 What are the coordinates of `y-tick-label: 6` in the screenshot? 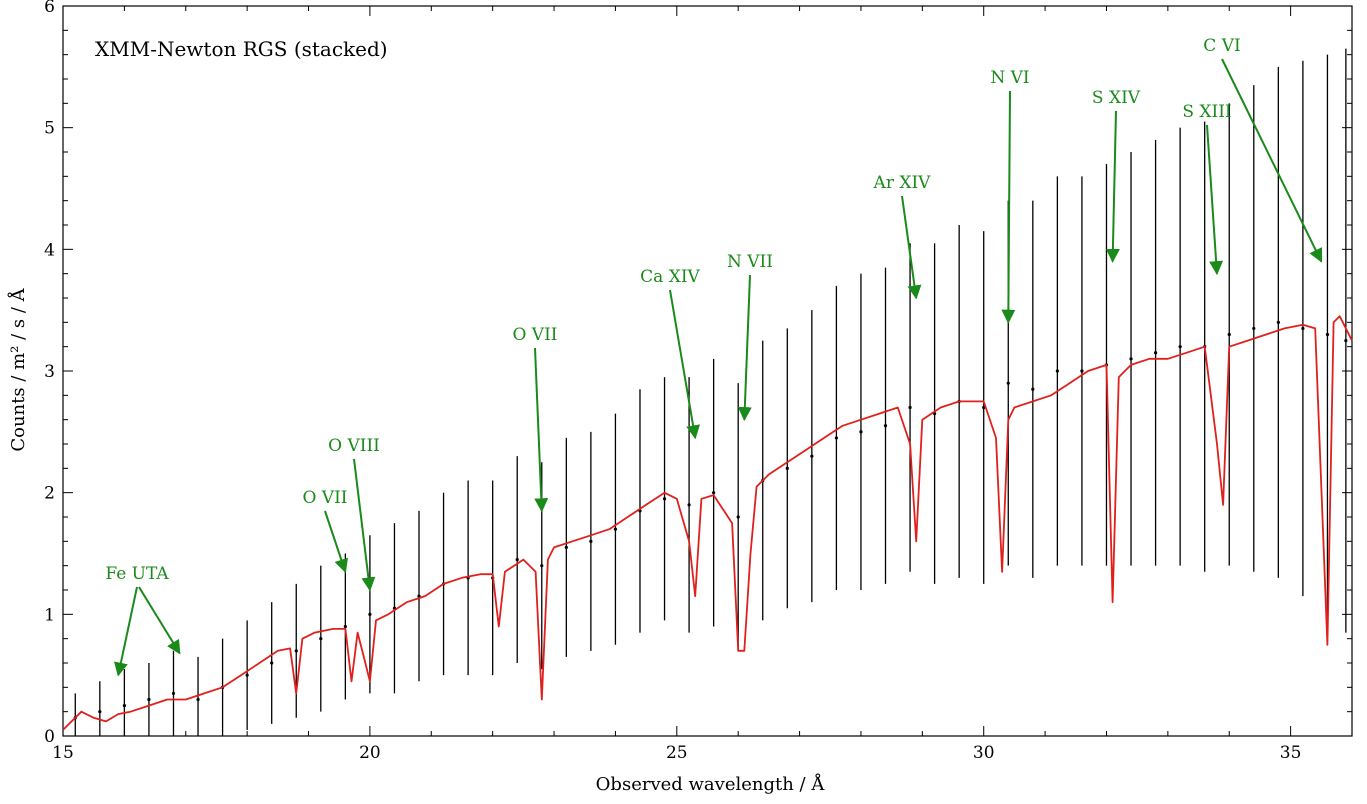 It's located at (49, 8).